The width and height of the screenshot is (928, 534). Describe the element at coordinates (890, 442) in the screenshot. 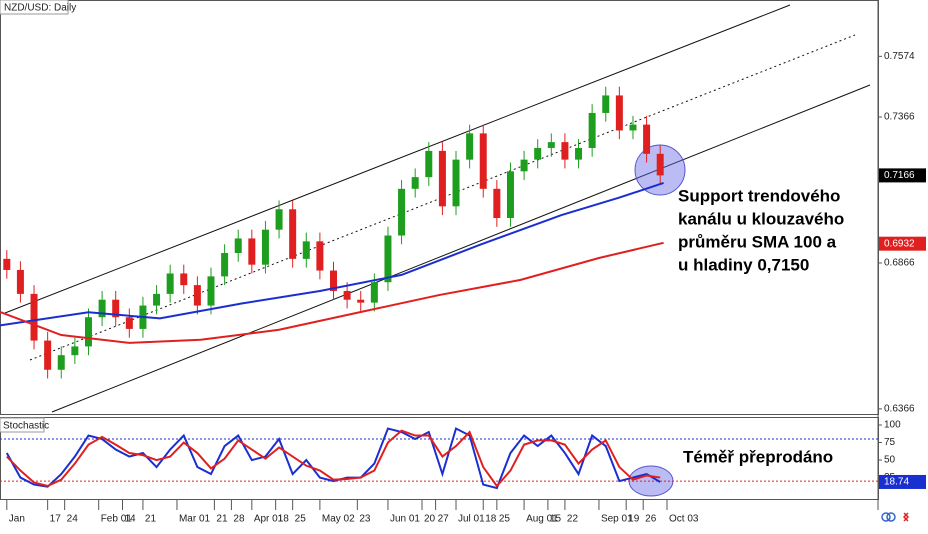

I see `y-tick-label: 75` at that location.